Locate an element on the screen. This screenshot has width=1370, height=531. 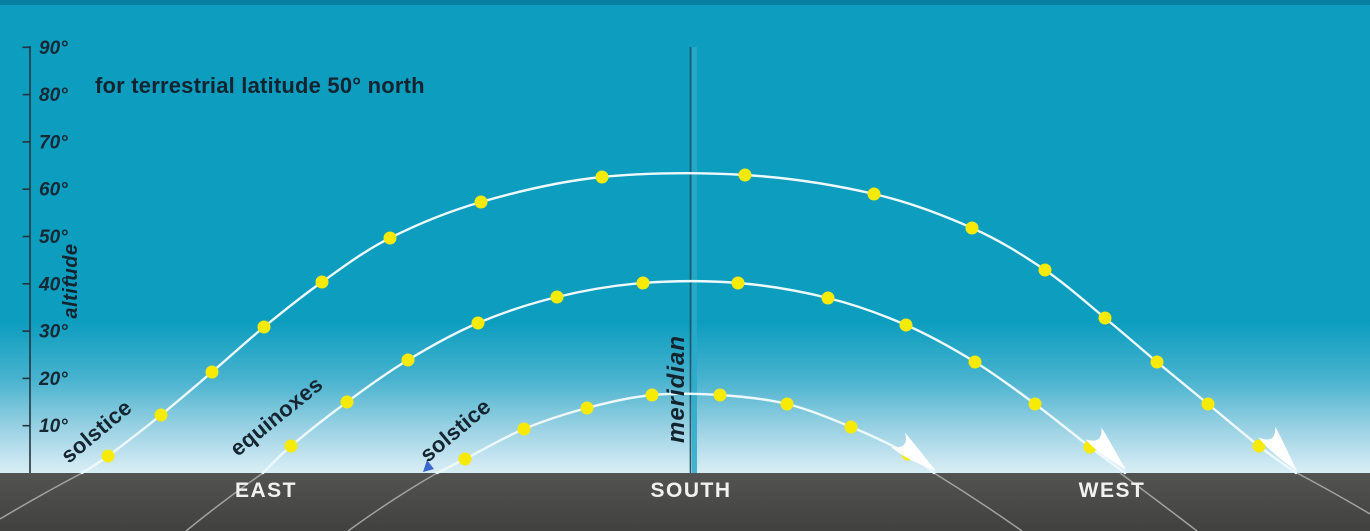
direction-label-east: EAST is located at coordinates (266, 490).